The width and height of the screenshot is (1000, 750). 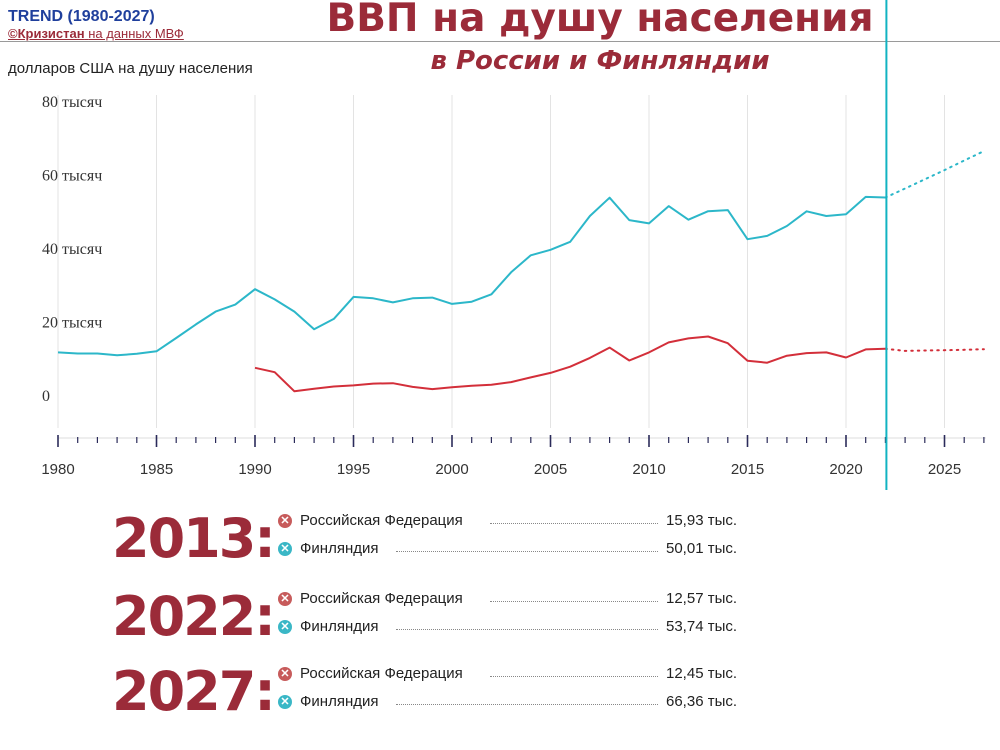 What do you see at coordinates (600, 61) in the screenshot?
I see `page-subtitle: в России и Финляндии` at bounding box center [600, 61].